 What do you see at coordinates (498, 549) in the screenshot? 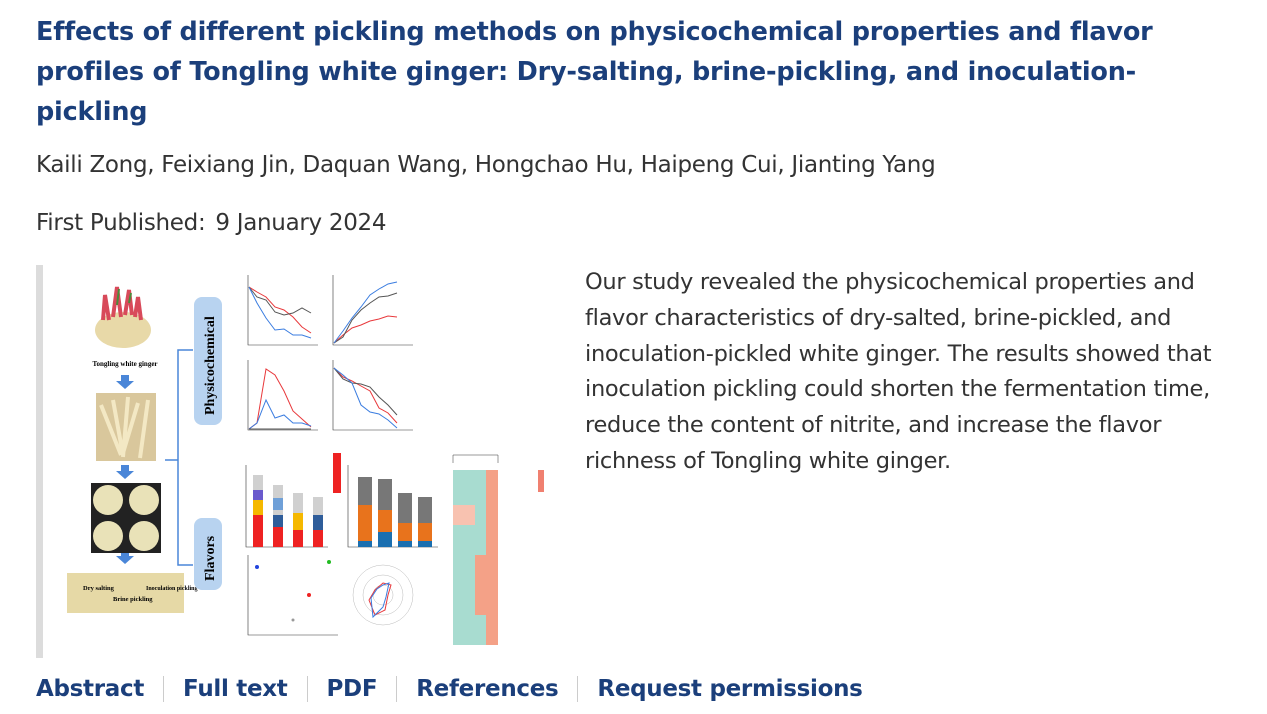
I see `heatmap` at bounding box center [498, 549].